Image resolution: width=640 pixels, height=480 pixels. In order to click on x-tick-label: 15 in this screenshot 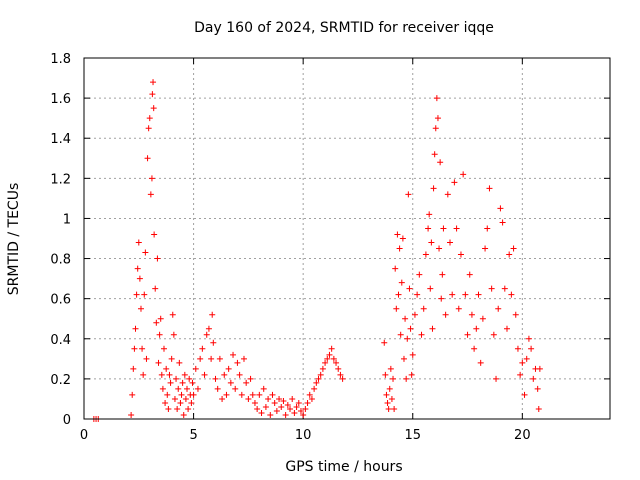, I will do `click(412, 435)`.